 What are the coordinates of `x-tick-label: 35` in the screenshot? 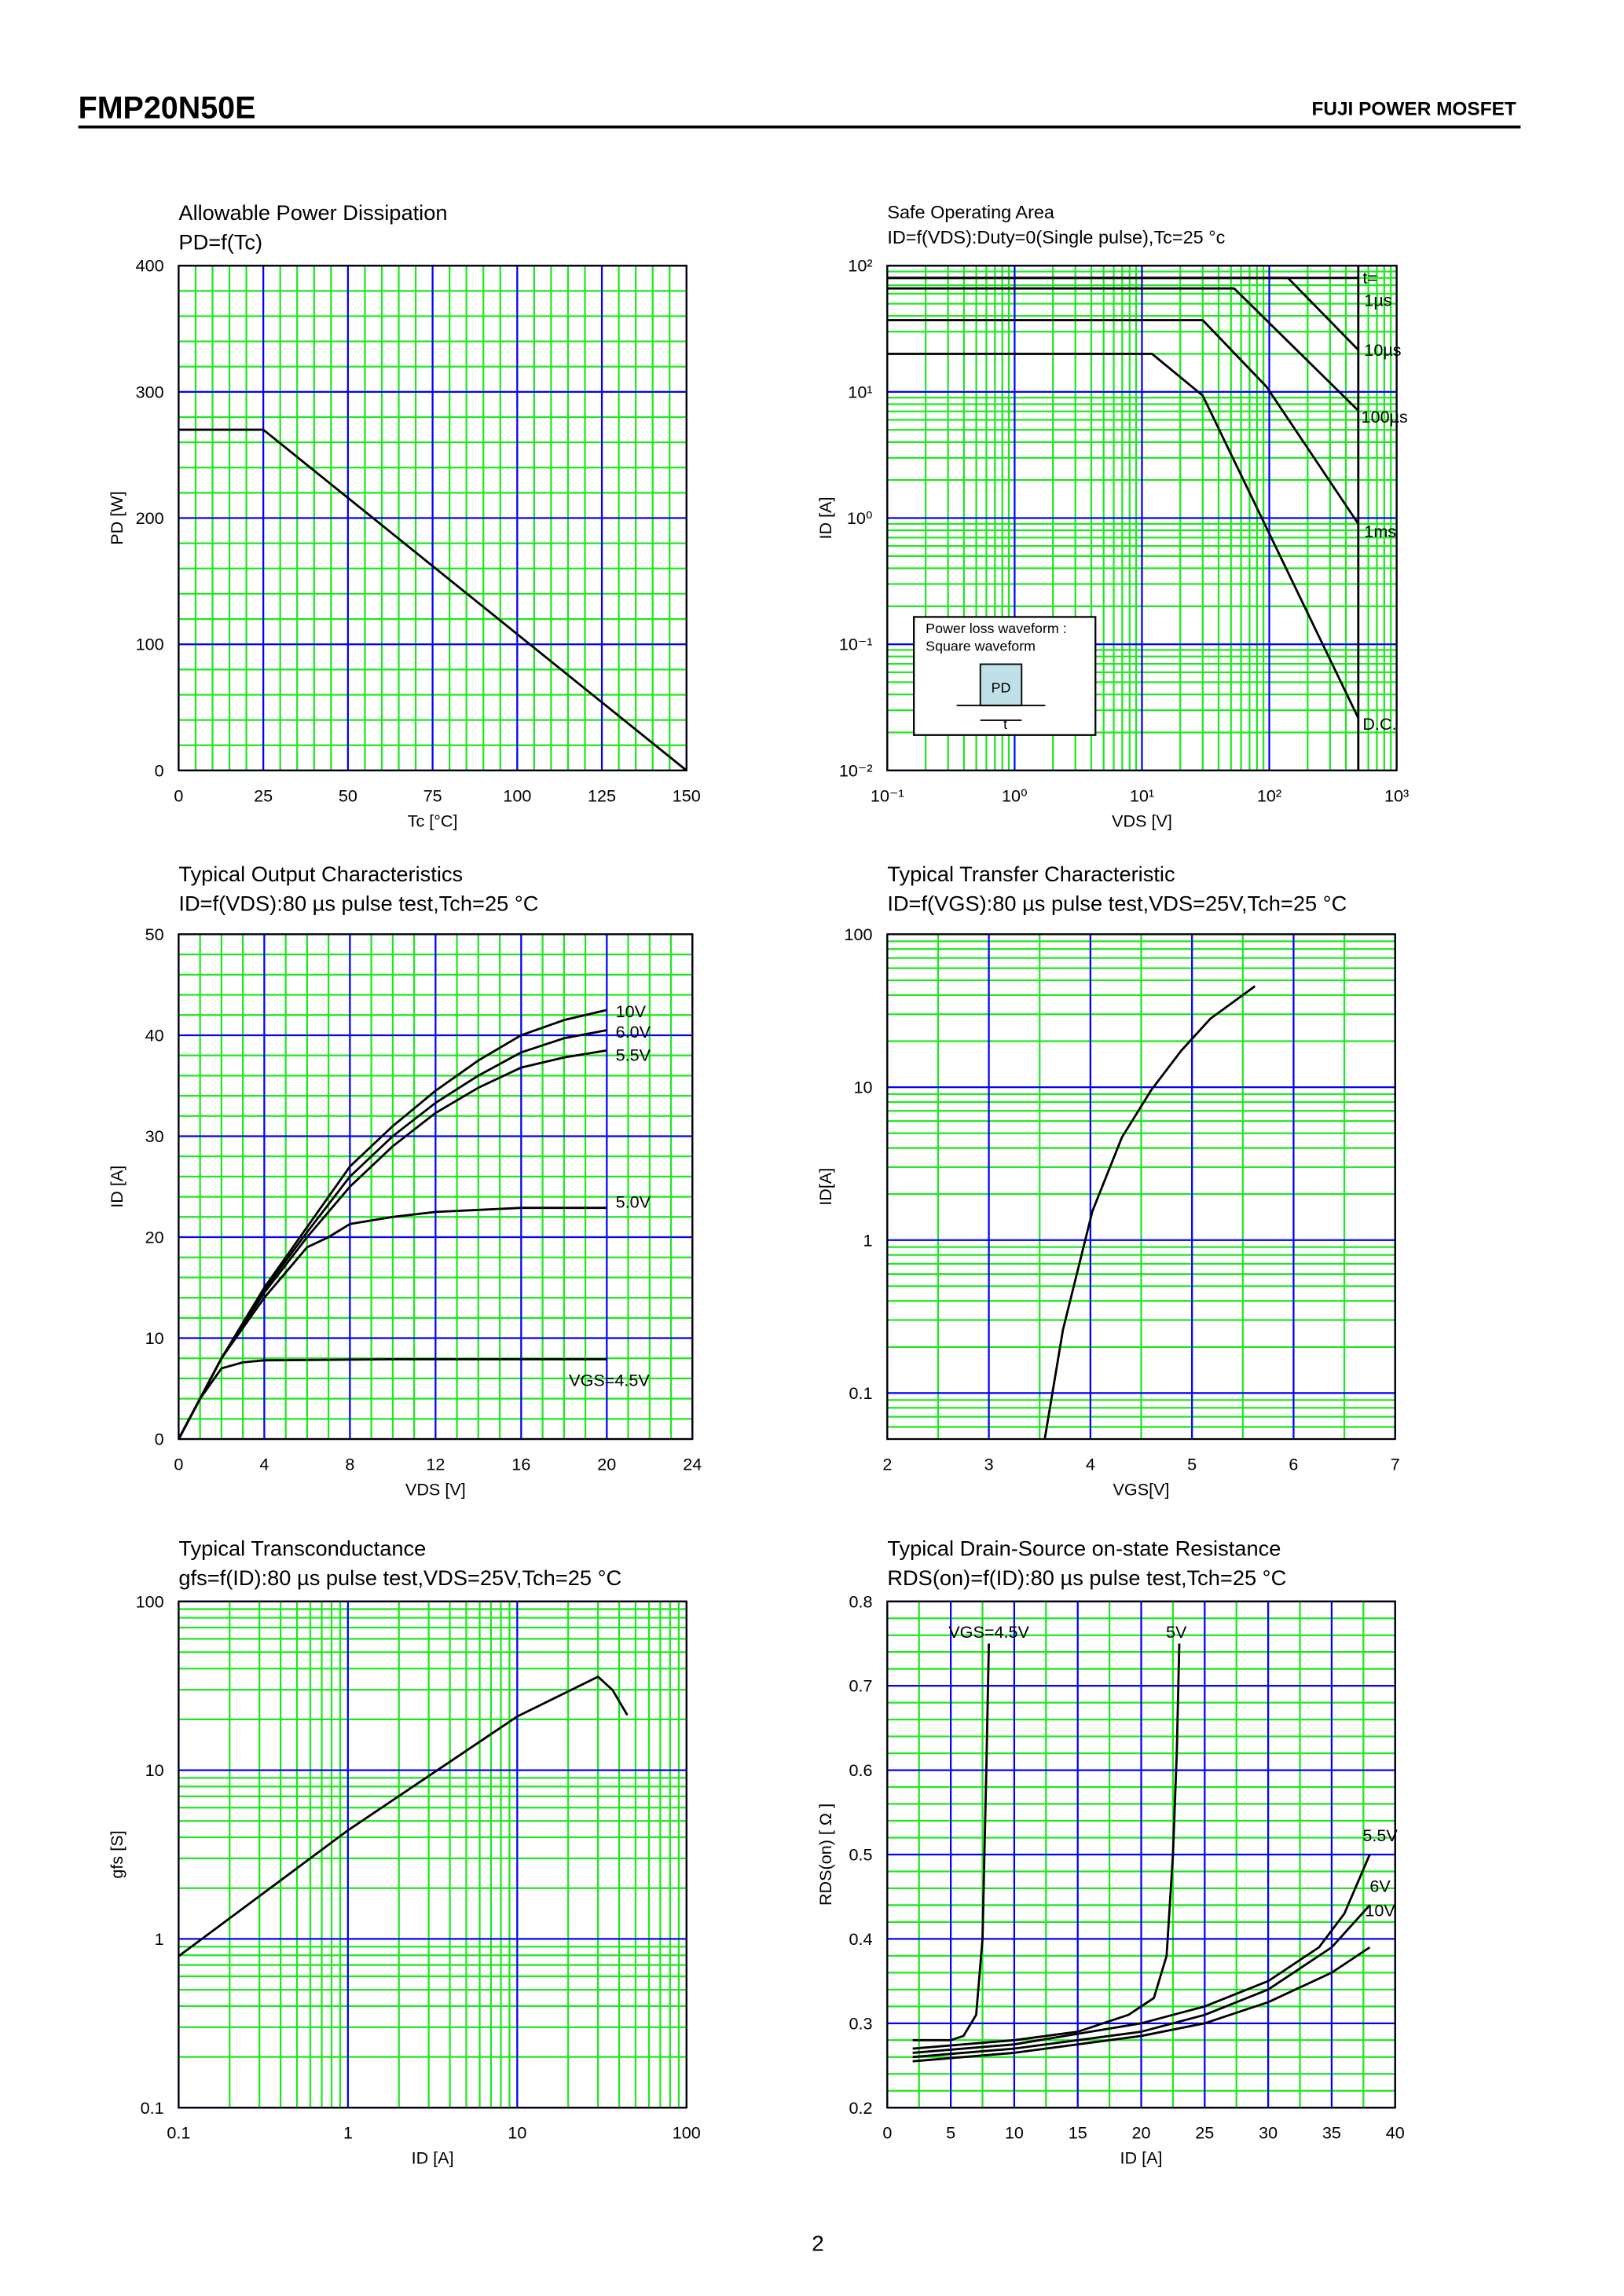 It's located at (1331, 2133).